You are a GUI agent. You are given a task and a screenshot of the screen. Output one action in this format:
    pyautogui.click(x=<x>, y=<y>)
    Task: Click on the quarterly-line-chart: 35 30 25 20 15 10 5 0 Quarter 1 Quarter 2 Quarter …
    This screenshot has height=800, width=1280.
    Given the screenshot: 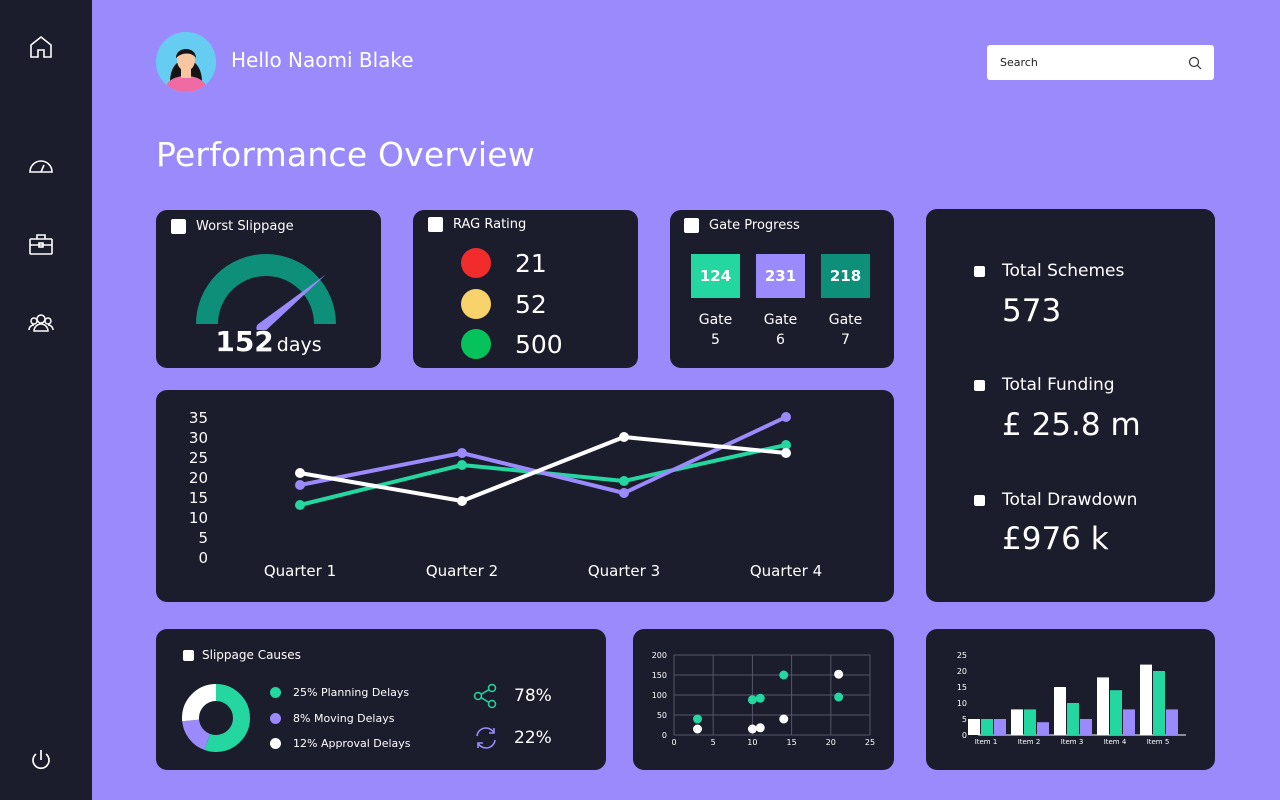 What is the action you would take?
    pyautogui.click(x=505, y=494)
    